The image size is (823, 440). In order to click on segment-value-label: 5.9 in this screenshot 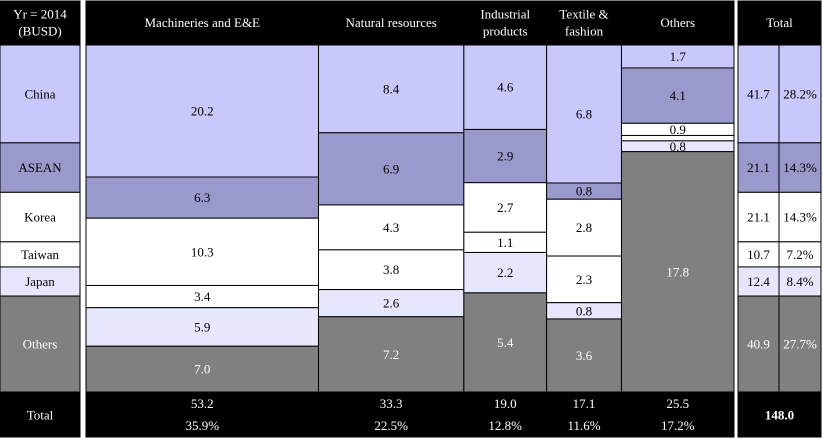, I will do `click(202, 326)`.